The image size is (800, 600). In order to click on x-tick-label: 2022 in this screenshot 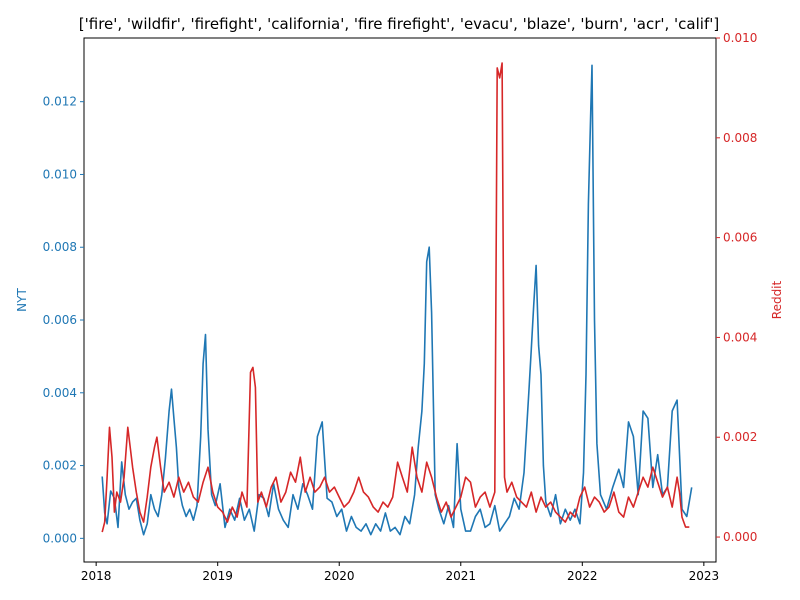, I will do `click(582, 576)`.